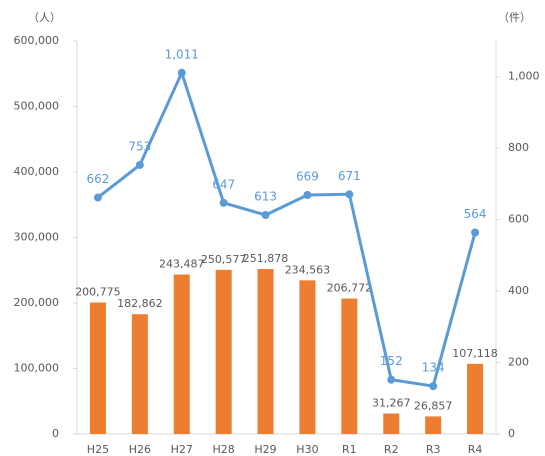  Describe the element at coordinates (391, 361) in the screenshot. I see `line-label: 152` at that location.